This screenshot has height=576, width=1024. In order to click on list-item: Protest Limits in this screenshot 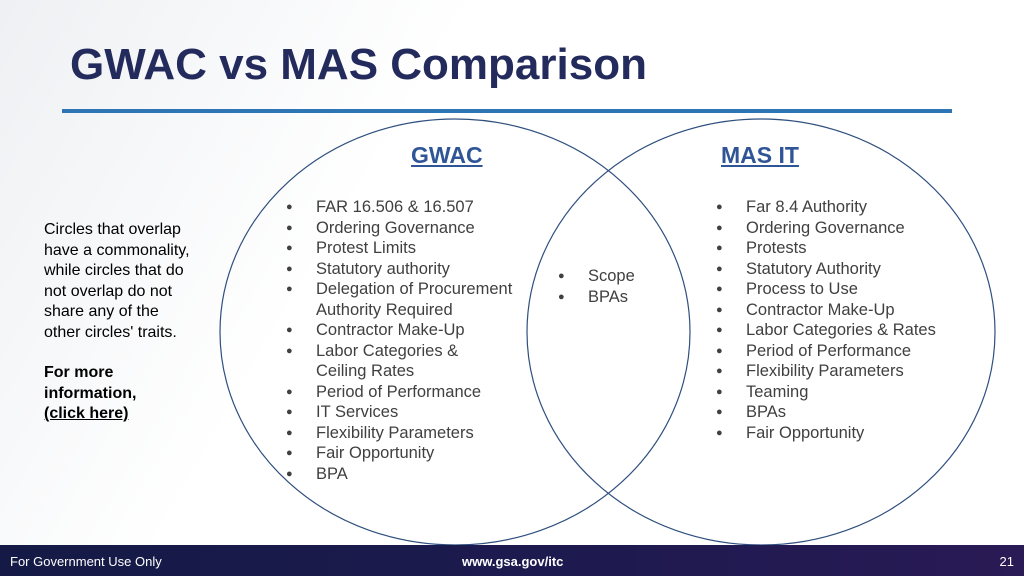, I will do `click(399, 248)`.